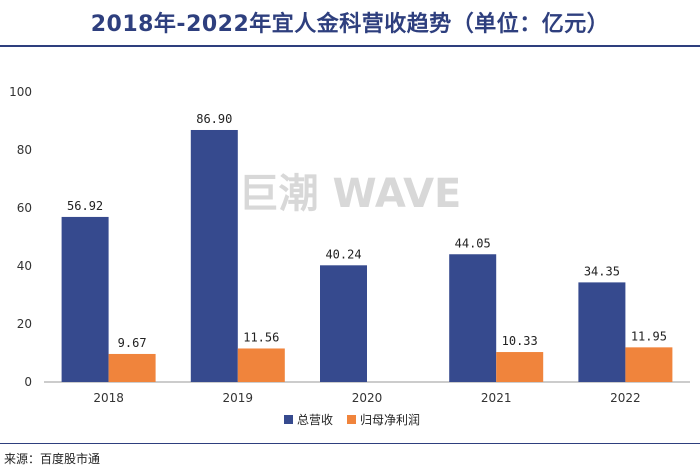 The image size is (700, 471). What do you see at coordinates (108, 398) in the screenshot?
I see `x-tick-label: 2018` at bounding box center [108, 398].